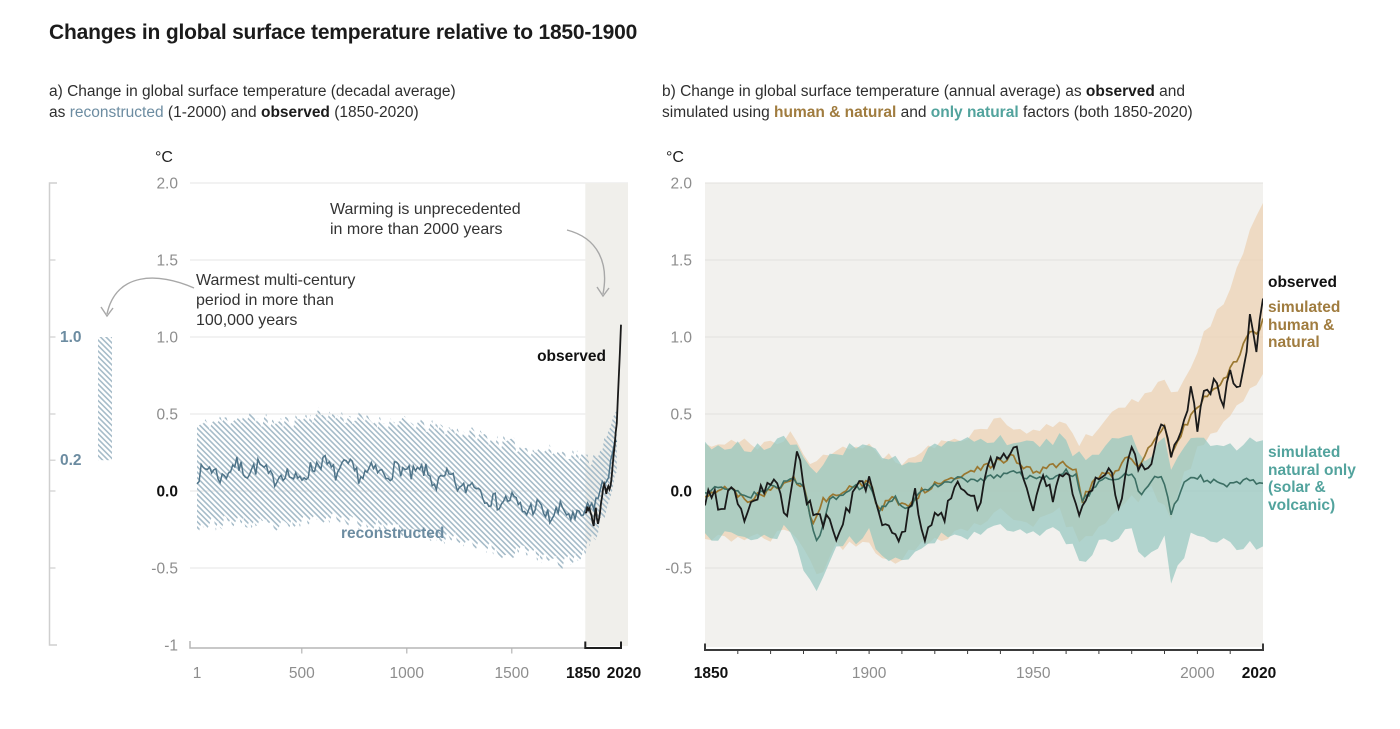  What do you see at coordinates (1170, 91) in the screenshot?
I see `subtitle-b-post1: and` at bounding box center [1170, 91].